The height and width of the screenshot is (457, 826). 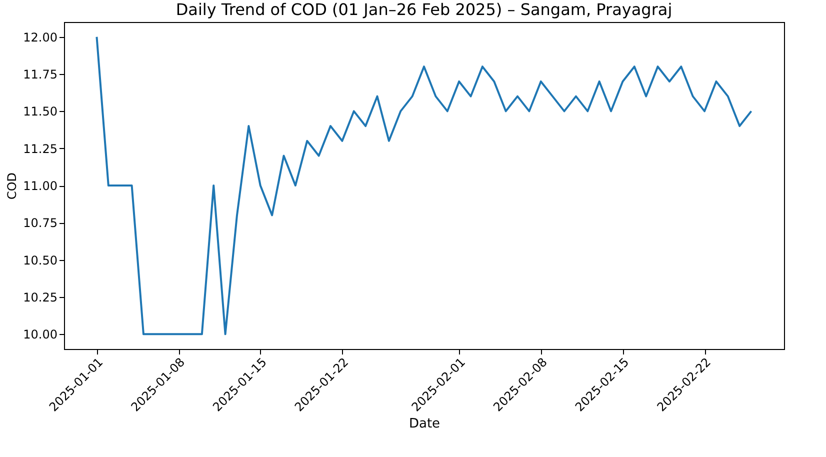 What do you see at coordinates (40, 260) in the screenshot?
I see `y-tick-label: 10.50` at bounding box center [40, 260].